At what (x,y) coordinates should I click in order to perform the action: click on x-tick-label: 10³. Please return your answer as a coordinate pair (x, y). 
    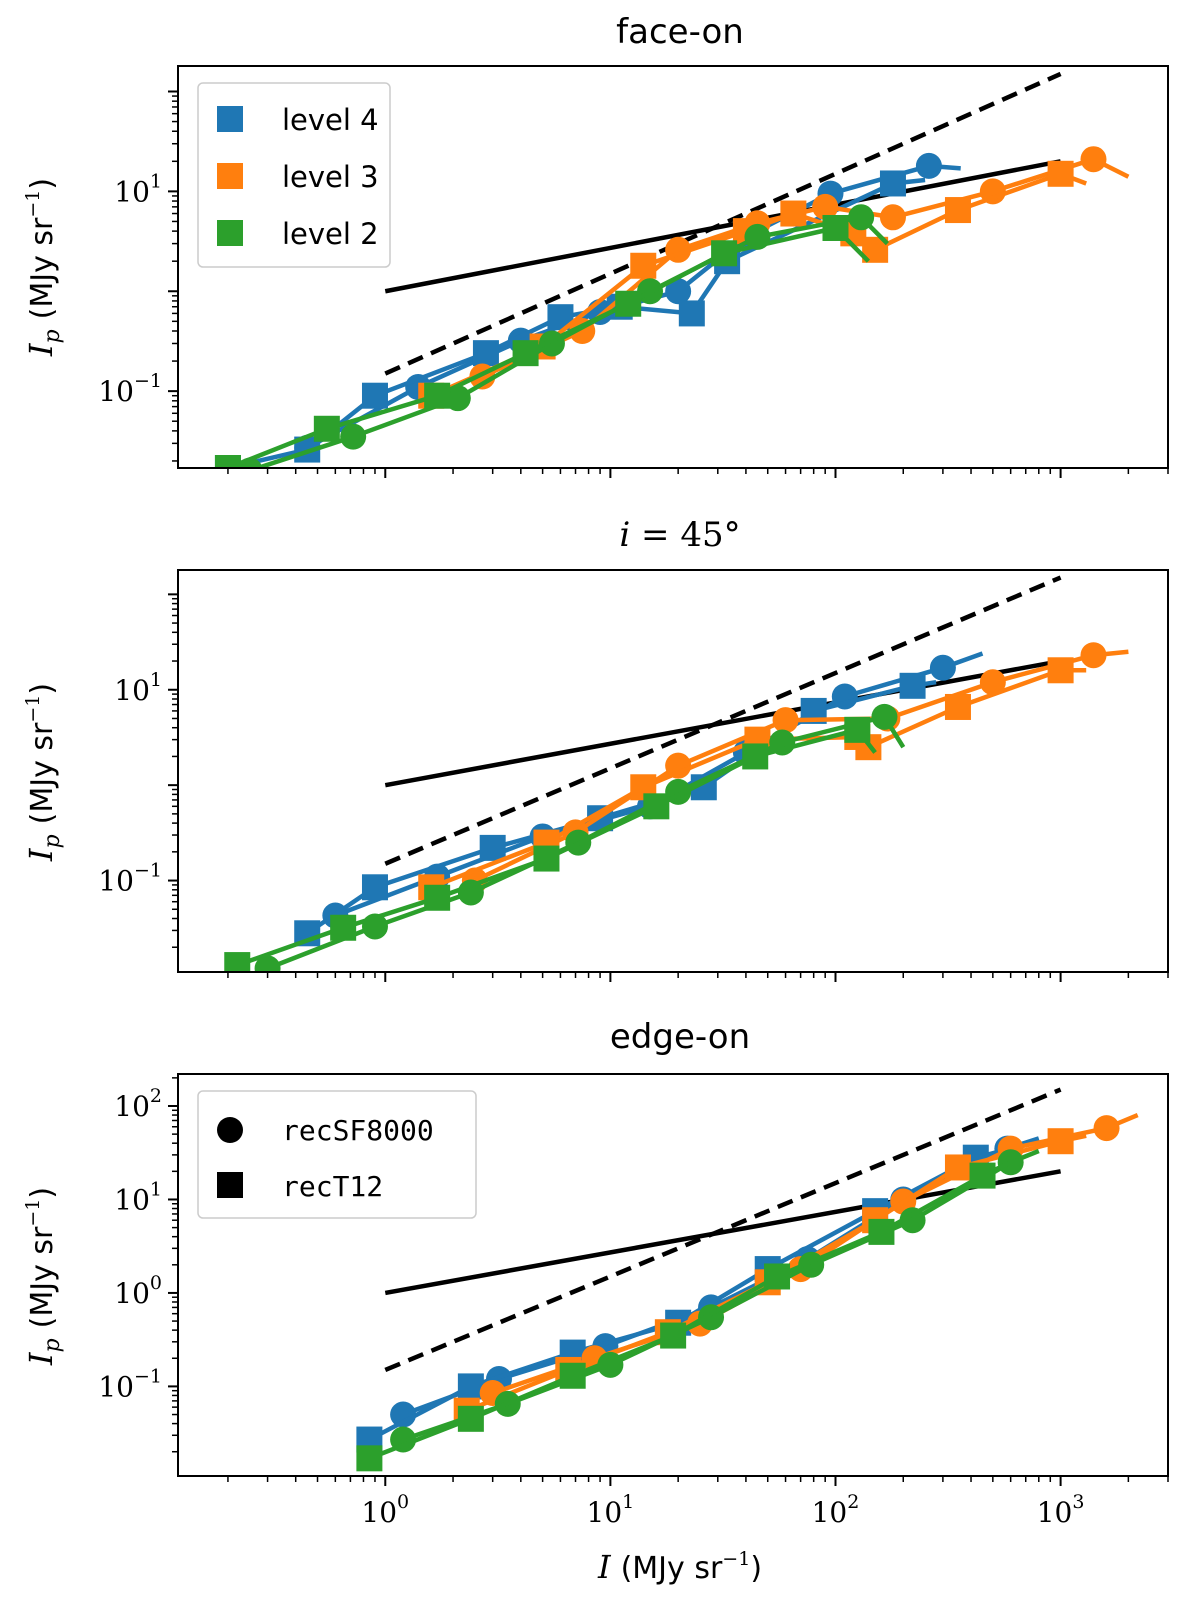
    Looking at the image, I should click on (1061, 1510).